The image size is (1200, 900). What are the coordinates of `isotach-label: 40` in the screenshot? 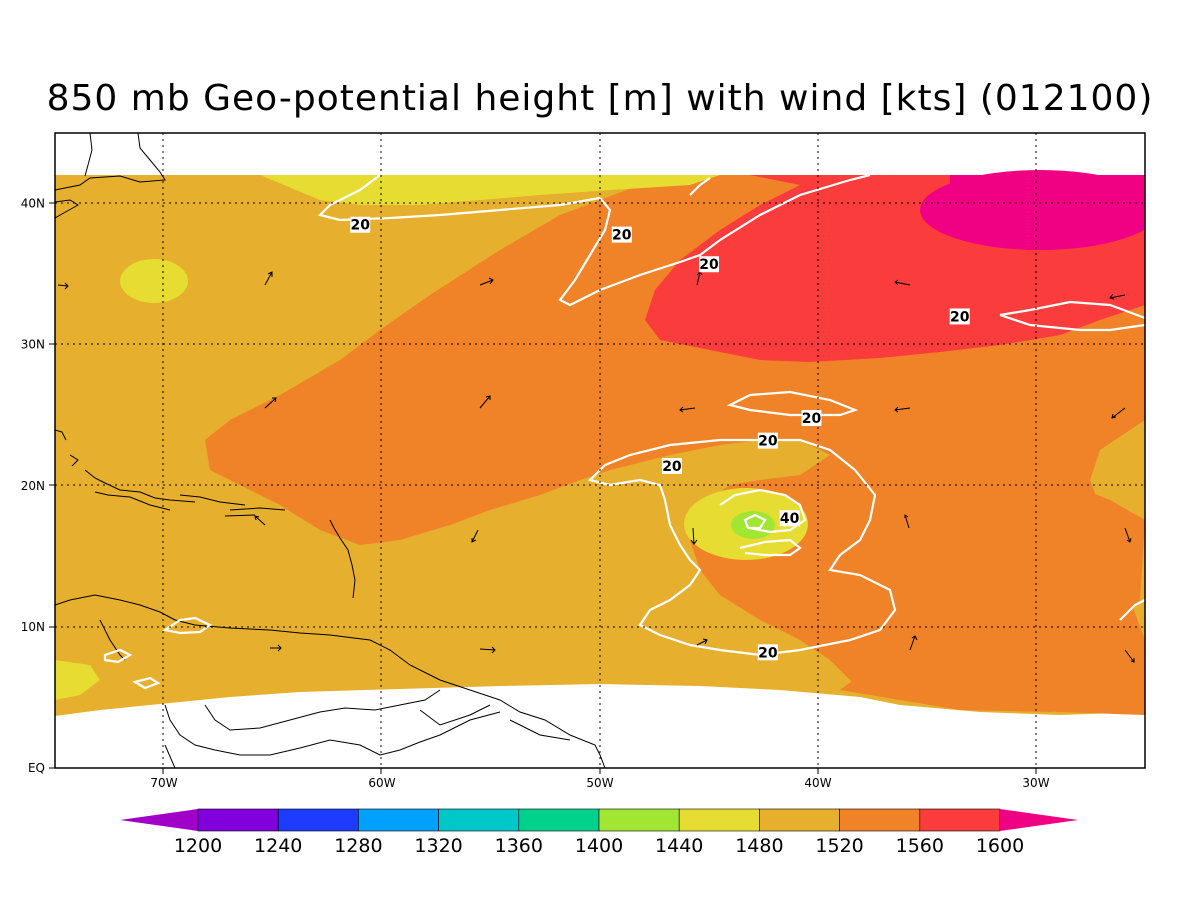 It's located at (790, 519).